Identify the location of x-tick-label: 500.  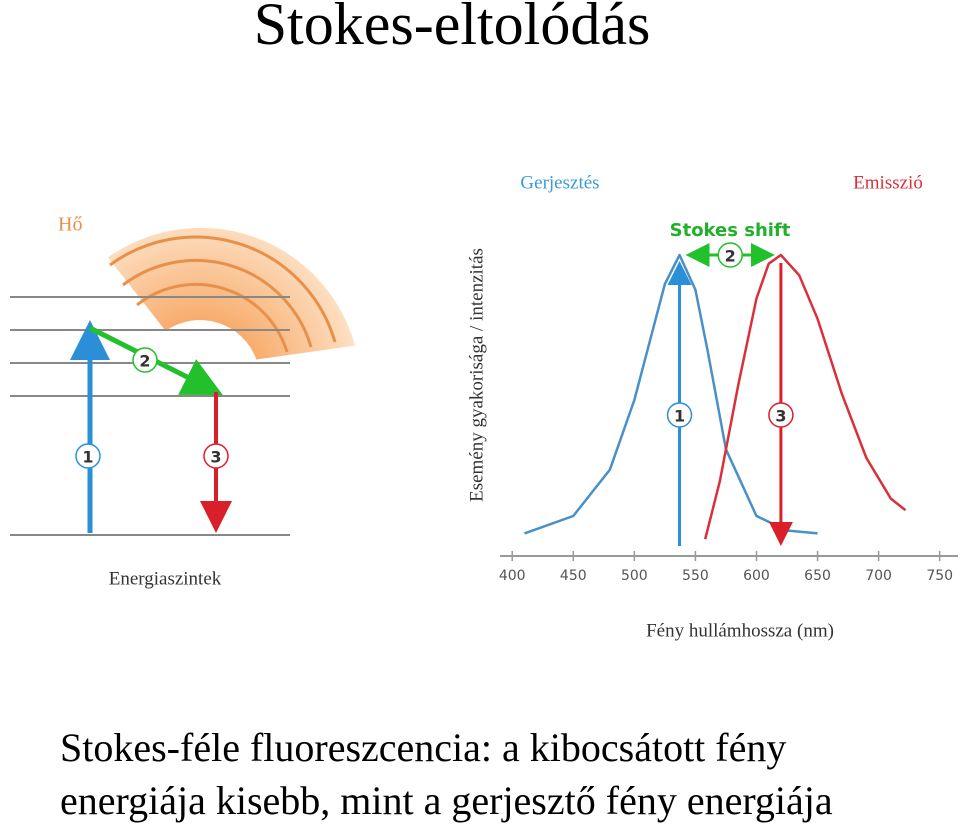
(634, 576).